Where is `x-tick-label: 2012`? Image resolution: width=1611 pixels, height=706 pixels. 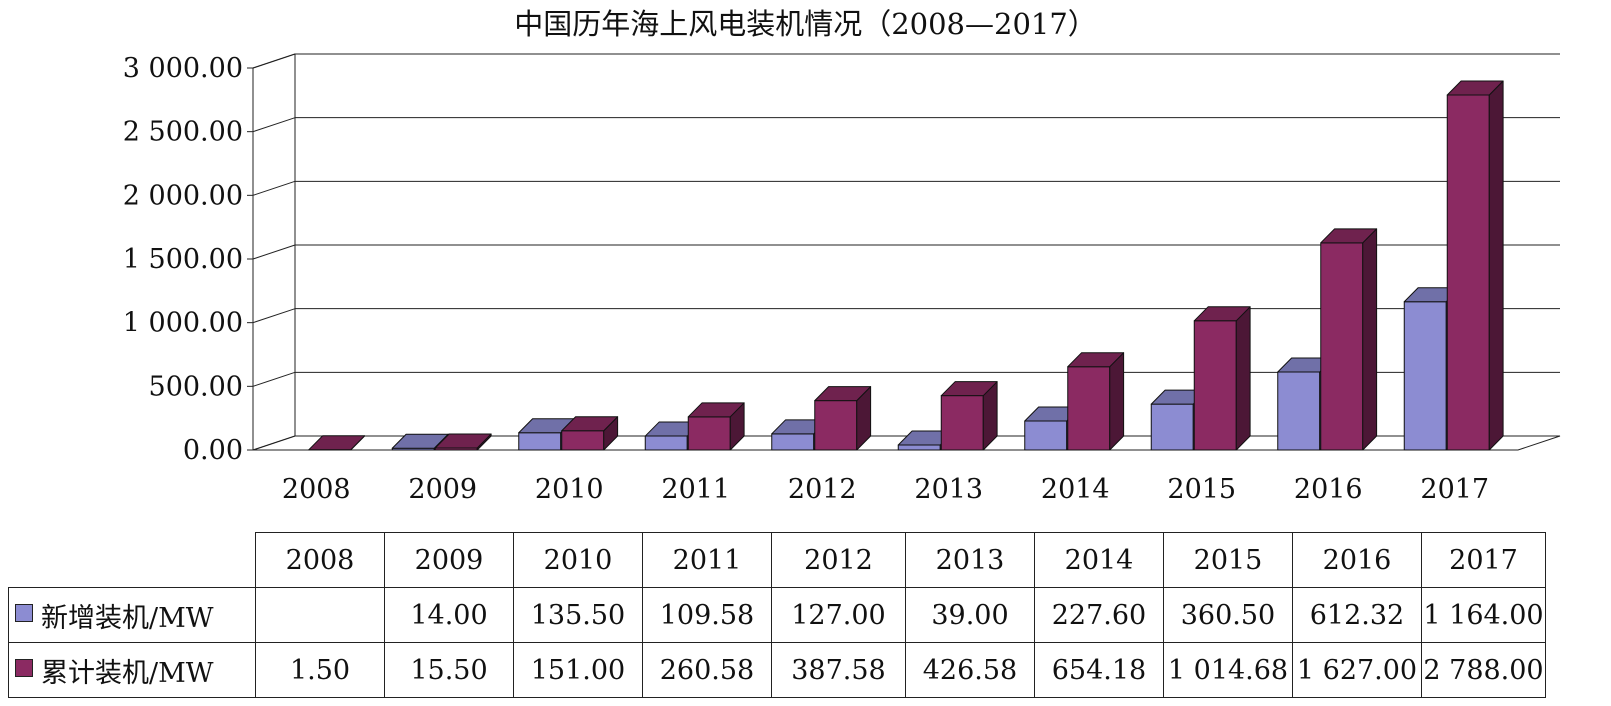 x-tick-label: 2012 is located at coordinates (822, 489).